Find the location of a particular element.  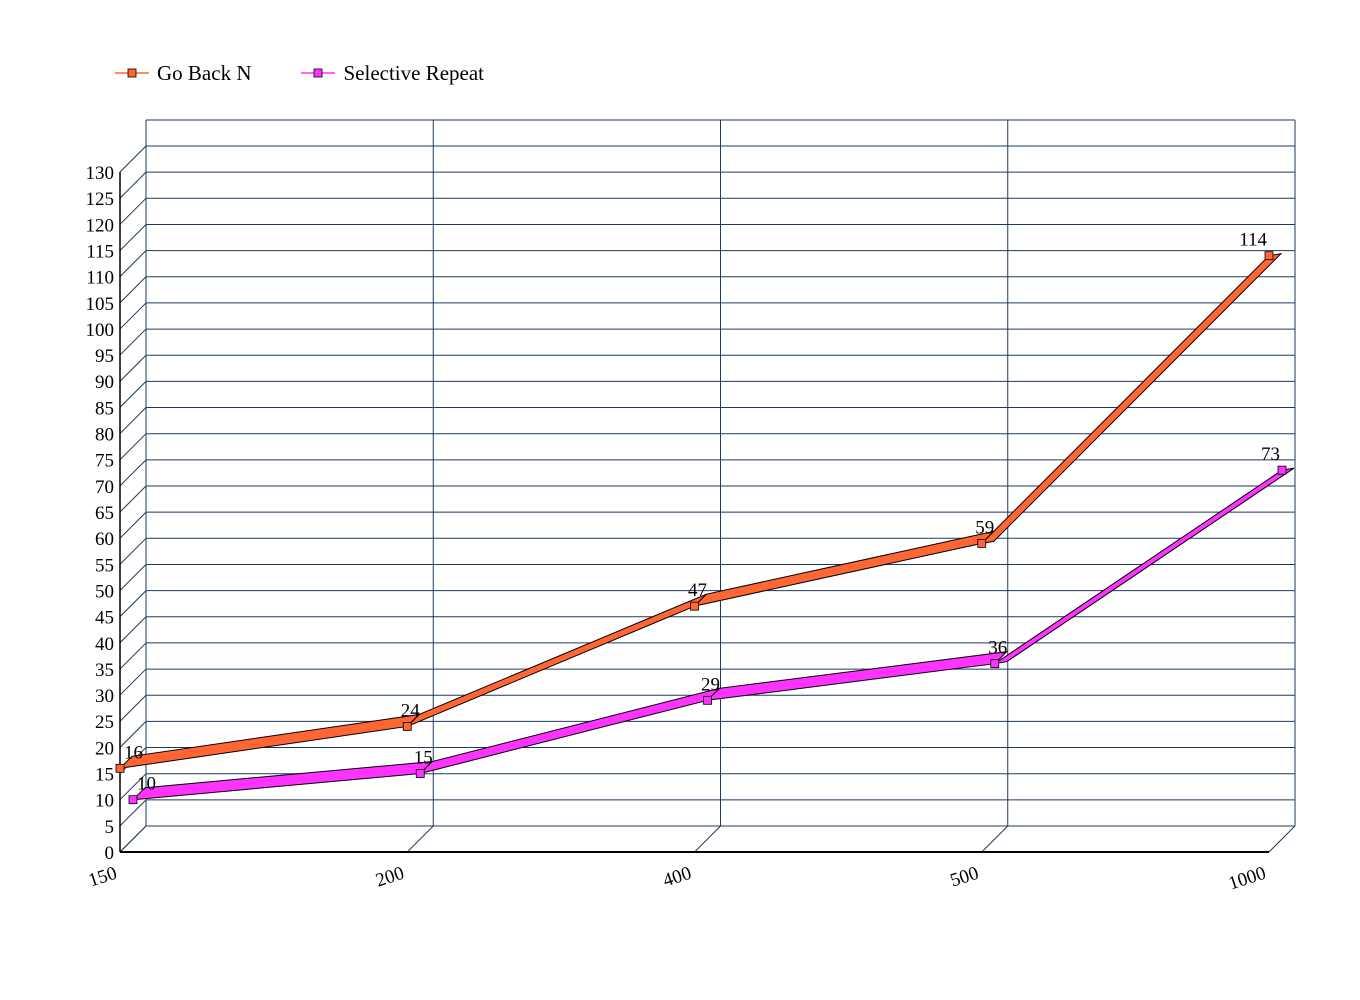

y-tick-label: 45 is located at coordinates (104, 618).